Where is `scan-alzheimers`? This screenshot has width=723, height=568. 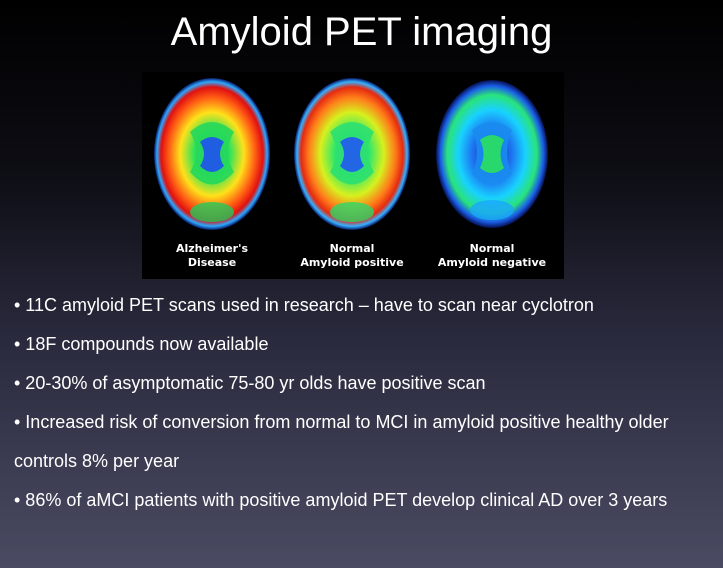 scan-alzheimers is located at coordinates (212, 154).